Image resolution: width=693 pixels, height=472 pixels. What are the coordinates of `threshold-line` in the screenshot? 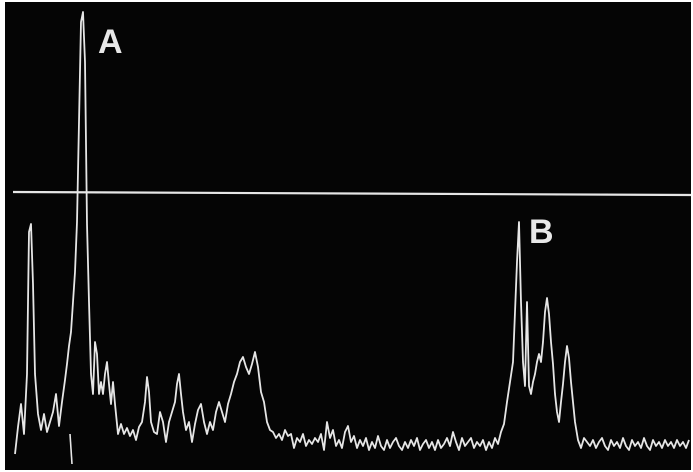 It's located at (351, 193).